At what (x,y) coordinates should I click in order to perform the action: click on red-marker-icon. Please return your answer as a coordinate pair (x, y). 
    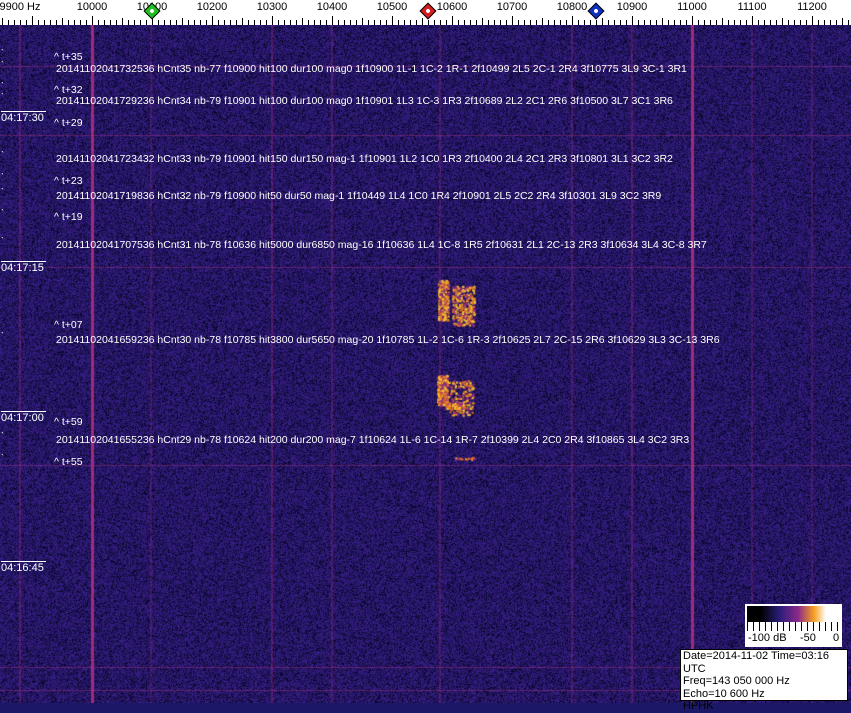
    Looking at the image, I should click on (428, 11).